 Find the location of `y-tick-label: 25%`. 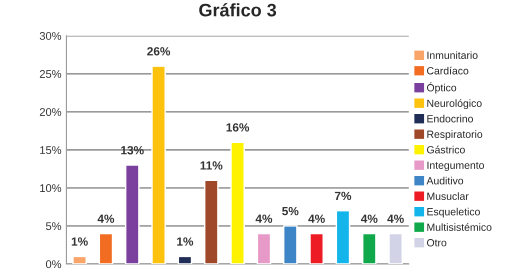

y-tick-label: 25% is located at coordinates (51, 74).